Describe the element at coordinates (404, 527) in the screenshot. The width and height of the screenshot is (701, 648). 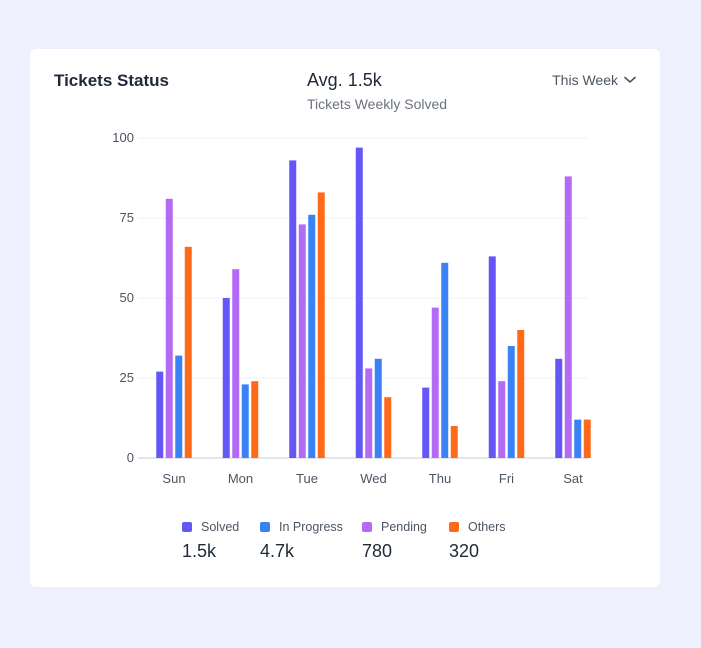
I see `legend-label: Pending` at that location.